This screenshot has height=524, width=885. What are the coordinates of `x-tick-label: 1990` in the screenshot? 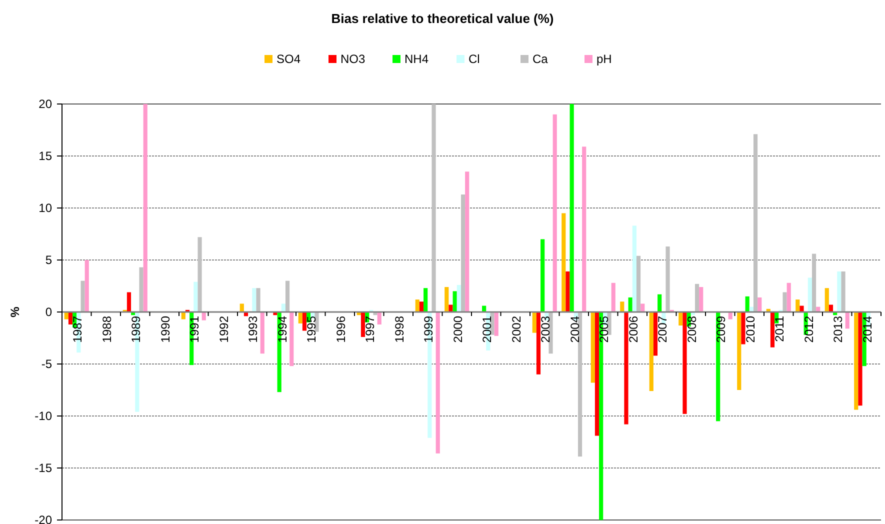 It's located at (165, 329).